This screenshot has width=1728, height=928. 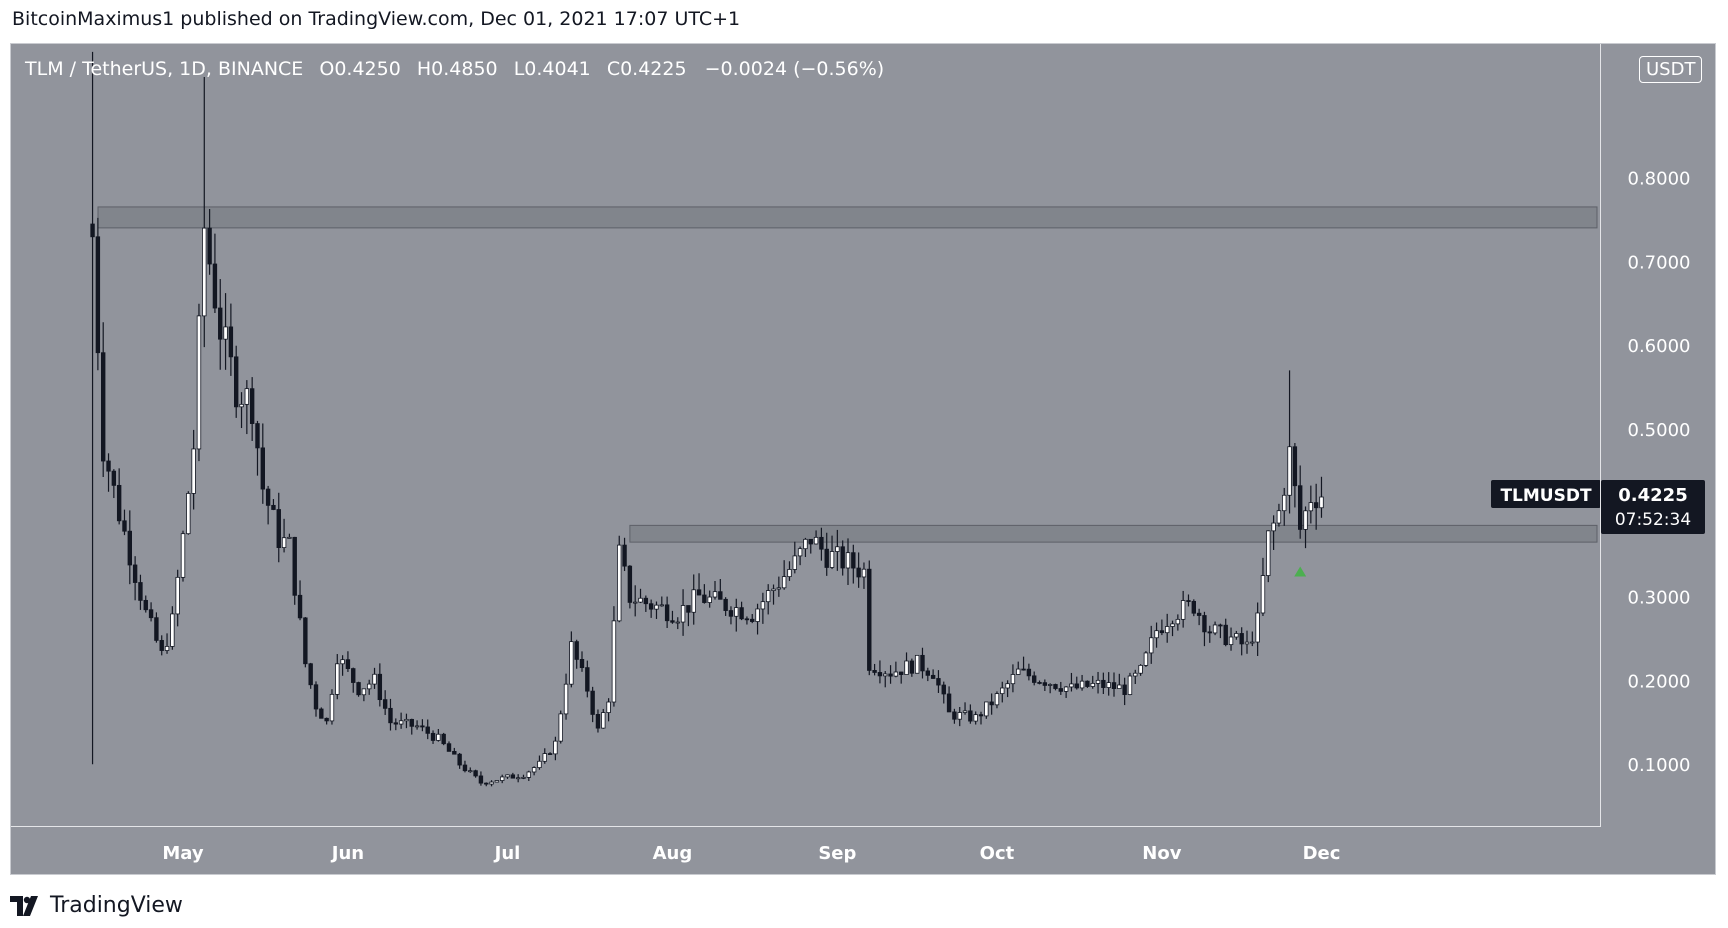 I want to click on time-axis: May Jun Jul Aug Sep Oct Nov Dec, so click(x=805, y=851).